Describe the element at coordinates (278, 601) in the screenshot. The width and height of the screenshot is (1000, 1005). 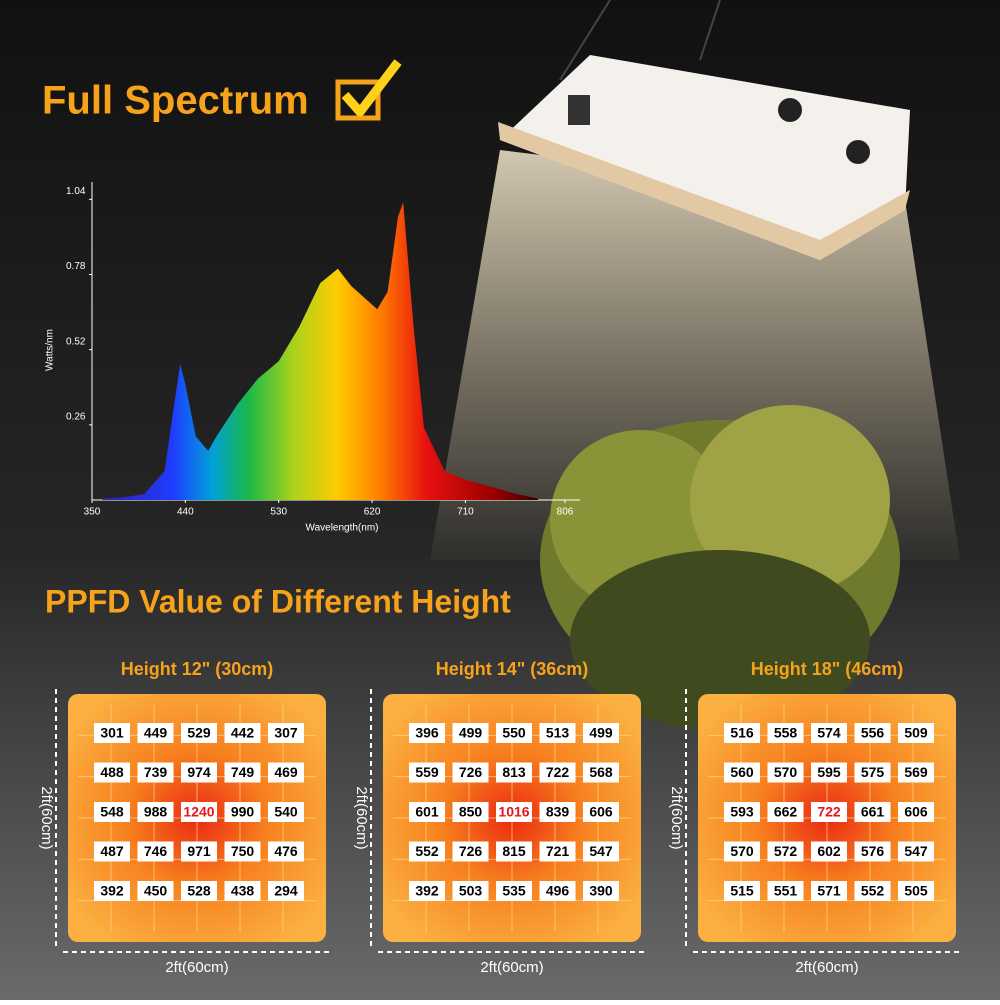
I see `ppfd-title: PPFD Value of Different Height` at that location.